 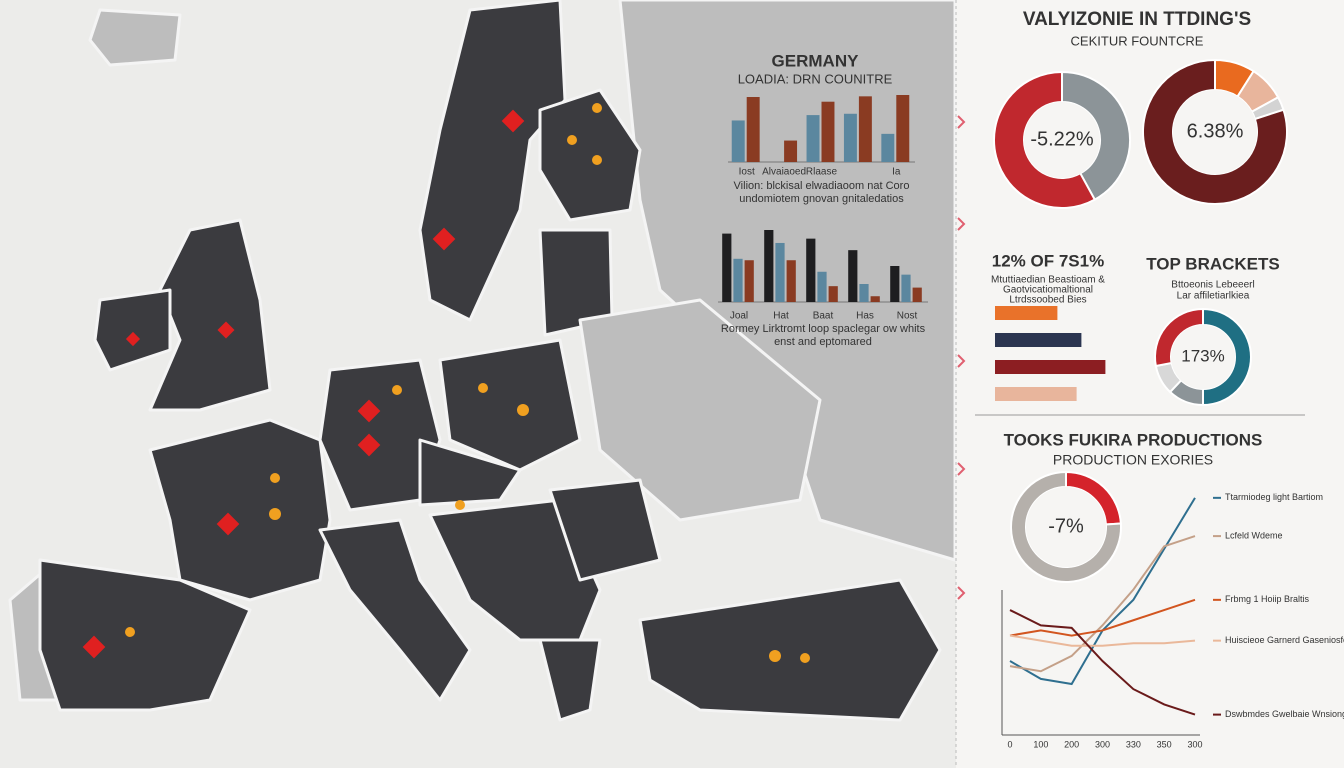 What do you see at coordinates (240, 510) in the screenshot?
I see `france` at bounding box center [240, 510].